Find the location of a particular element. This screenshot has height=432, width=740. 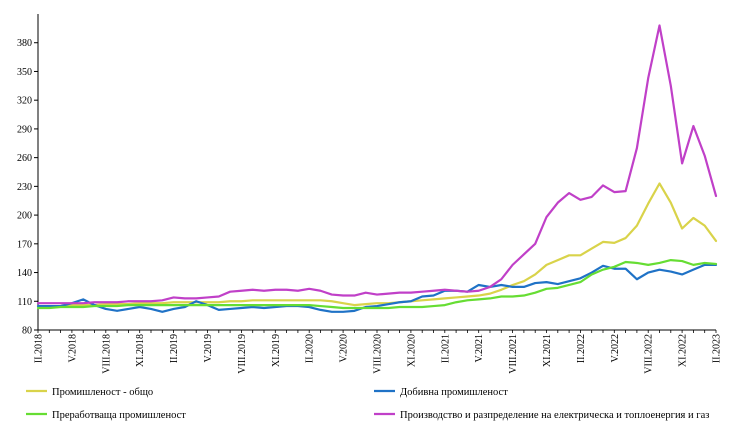

x-tick-label: VIII.2022 is located at coordinates (649, 354).